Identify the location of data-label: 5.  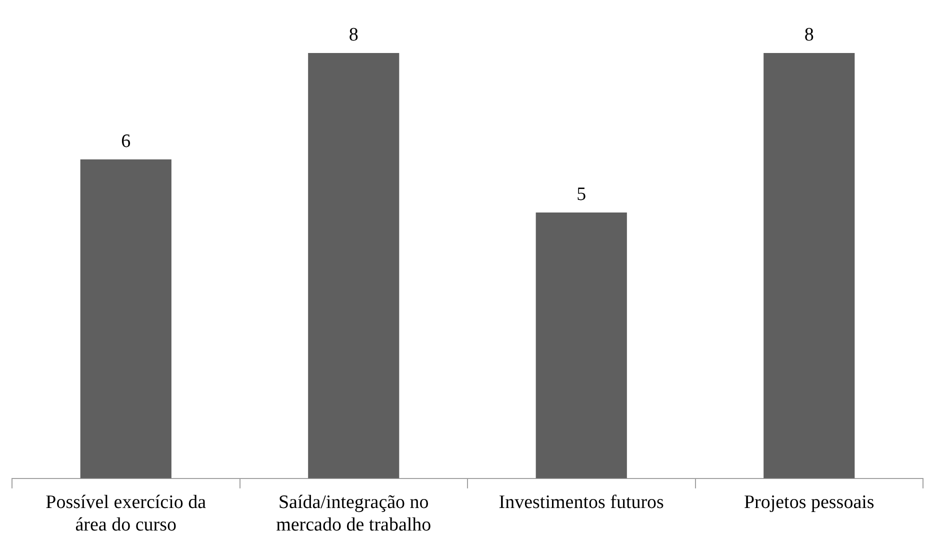
(581, 195).